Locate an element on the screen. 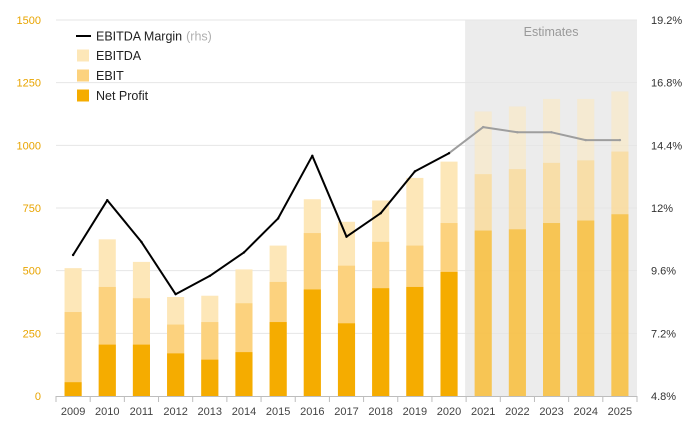 The height and width of the screenshot is (433, 700). y-right-tick-7.2%: 7.2% is located at coordinates (663, 334).